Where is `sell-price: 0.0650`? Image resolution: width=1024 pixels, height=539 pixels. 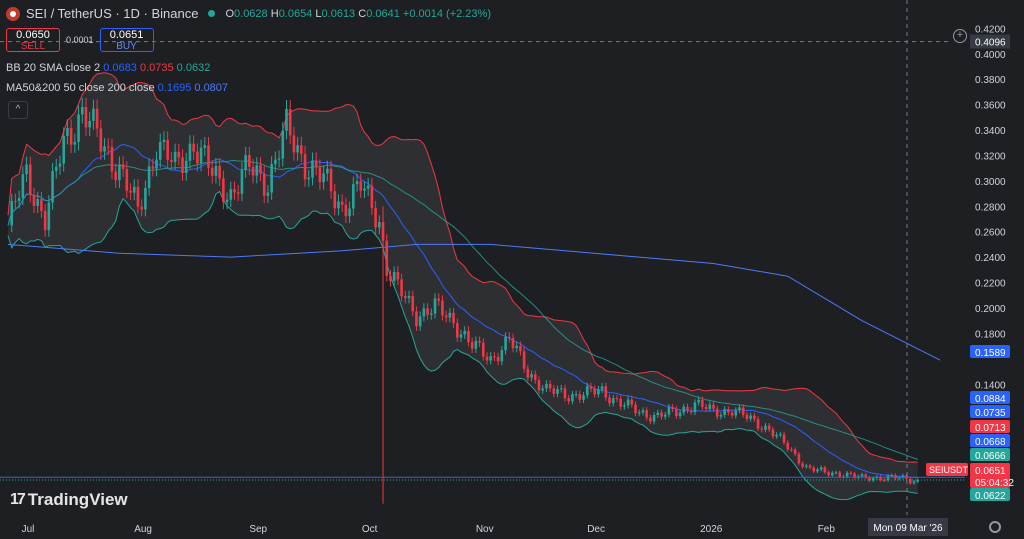
sell-price: 0.0650 is located at coordinates (33, 35).